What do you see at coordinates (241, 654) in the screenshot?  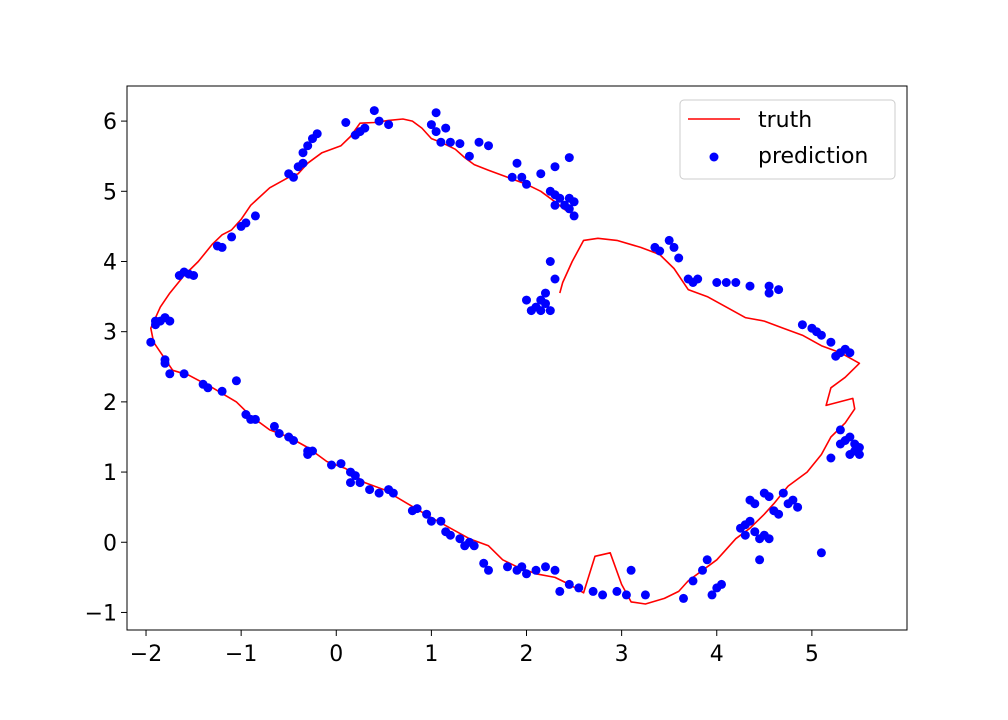 I see `x-tick-label: −1` at bounding box center [241, 654].